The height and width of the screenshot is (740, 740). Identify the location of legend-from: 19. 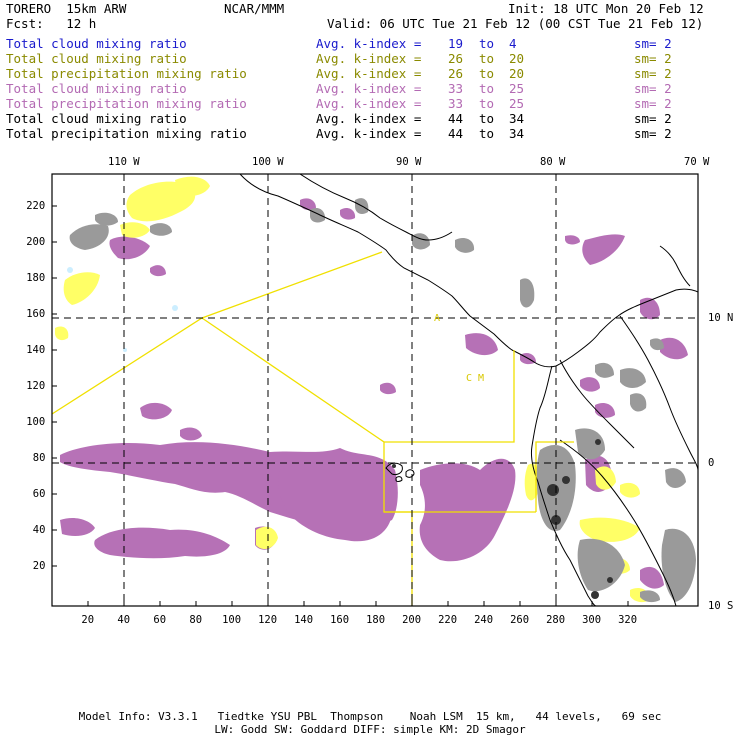
(456, 43).